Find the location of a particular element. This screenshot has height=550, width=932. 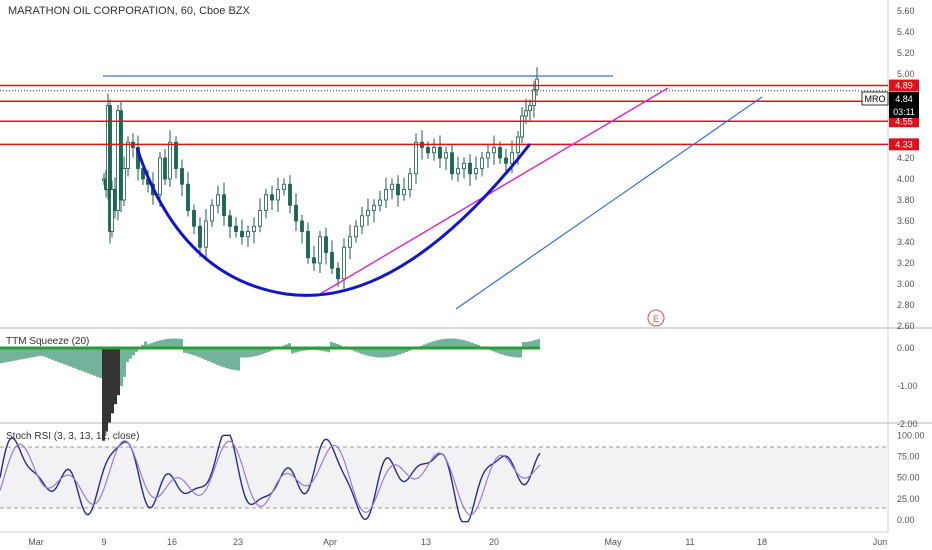

squeeze-tick-label: 0.00 is located at coordinates (906, 348).